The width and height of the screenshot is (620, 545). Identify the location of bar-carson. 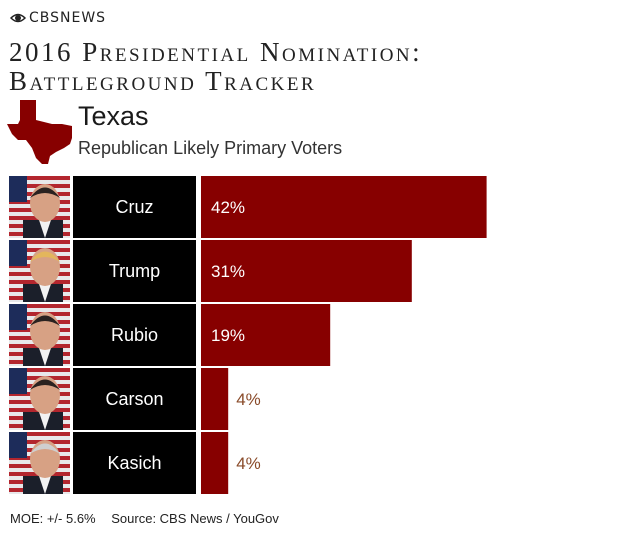
(215, 399).